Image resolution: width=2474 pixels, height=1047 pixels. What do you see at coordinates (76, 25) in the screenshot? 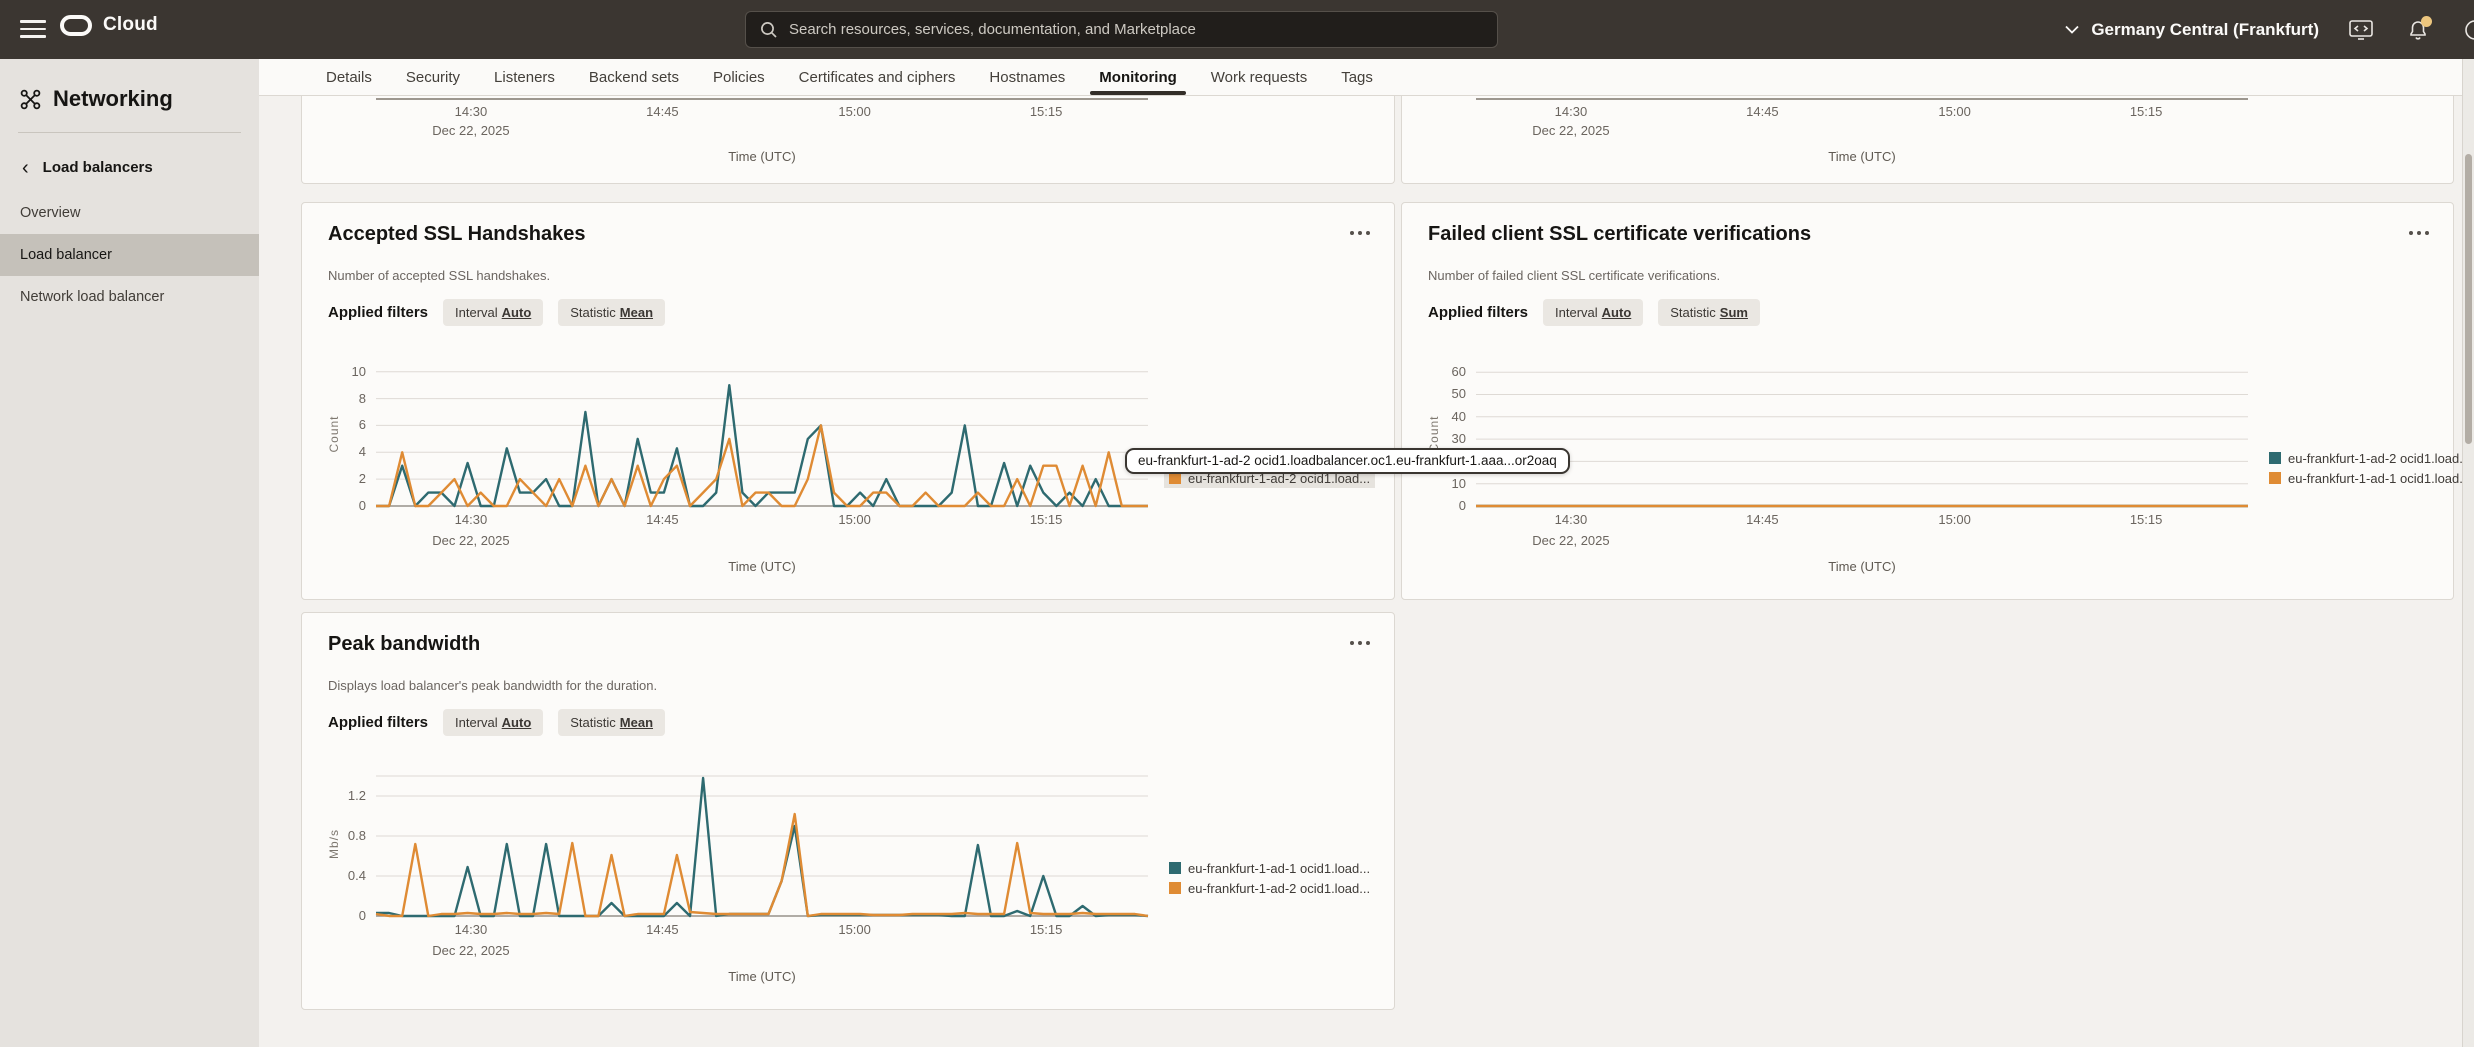
I see `oracle-logo-icon` at bounding box center [76, 25].